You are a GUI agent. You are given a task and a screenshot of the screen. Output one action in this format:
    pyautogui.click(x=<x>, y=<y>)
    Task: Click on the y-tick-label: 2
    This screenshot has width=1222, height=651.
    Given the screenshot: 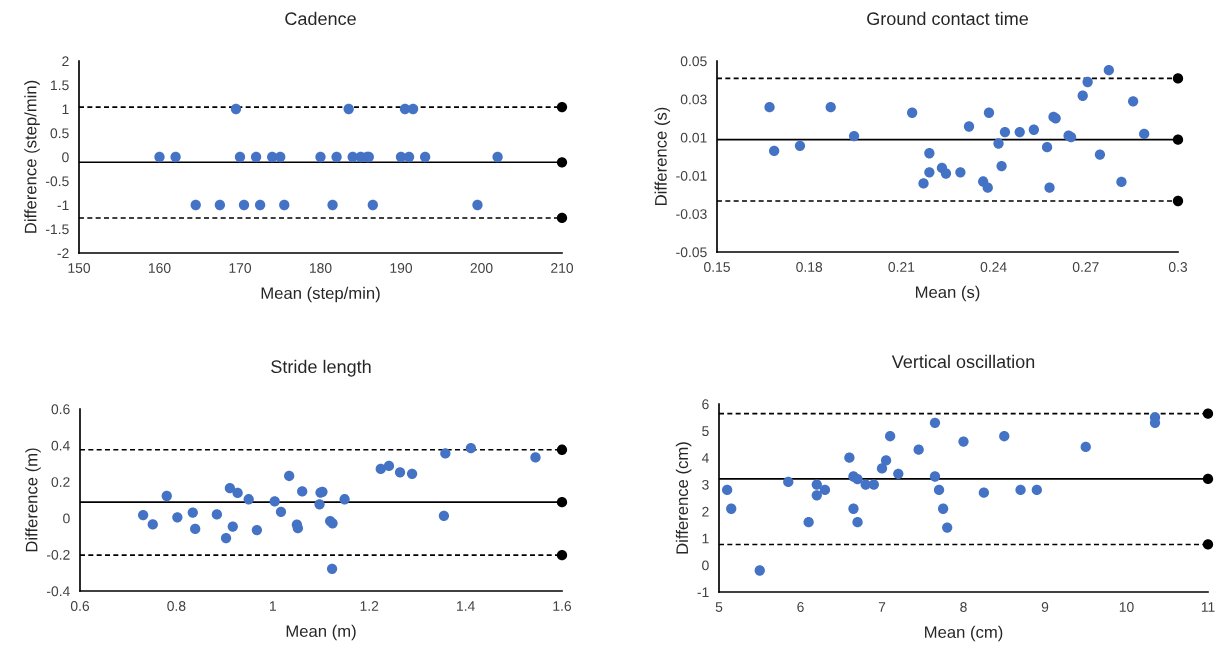 What is the action you would take?
    pyautogui.click(x=705, y=511)
    